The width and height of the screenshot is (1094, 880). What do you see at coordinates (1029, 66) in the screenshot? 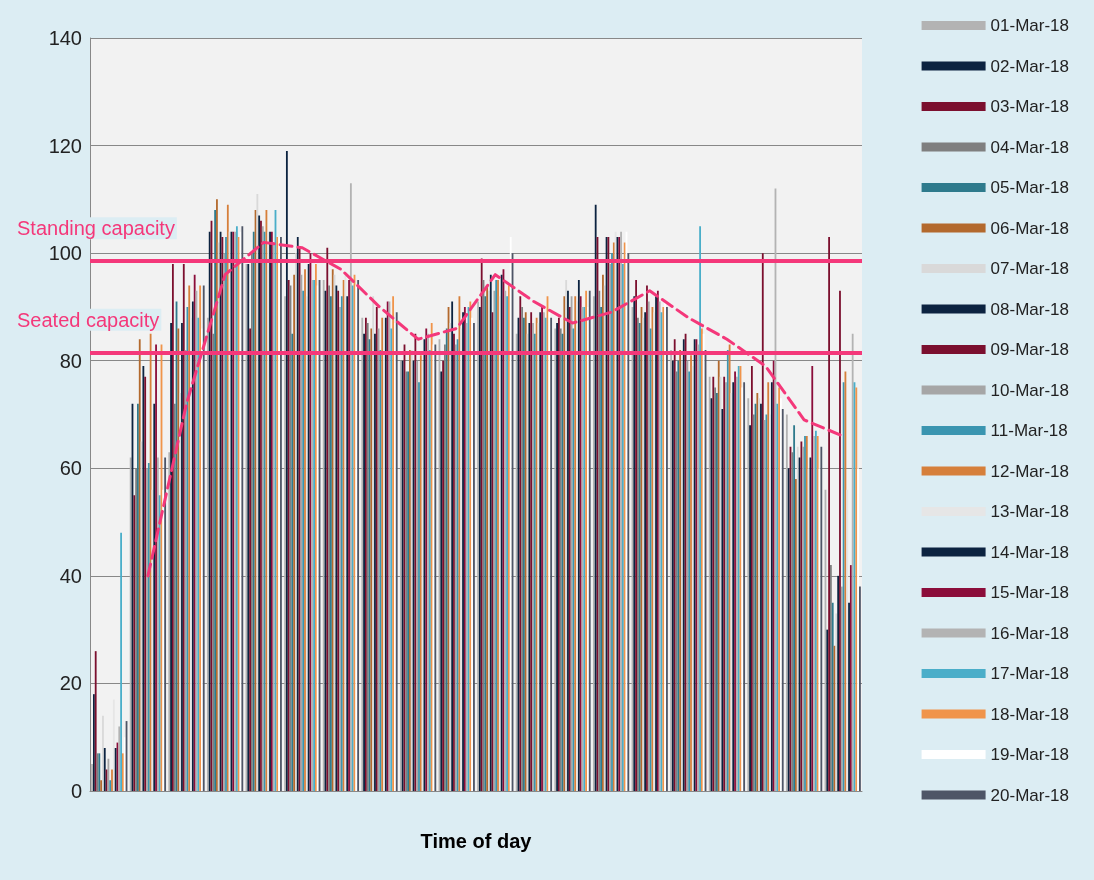
I see `legend-label: 02-Mar-18` at bounding box center [1029, 66].